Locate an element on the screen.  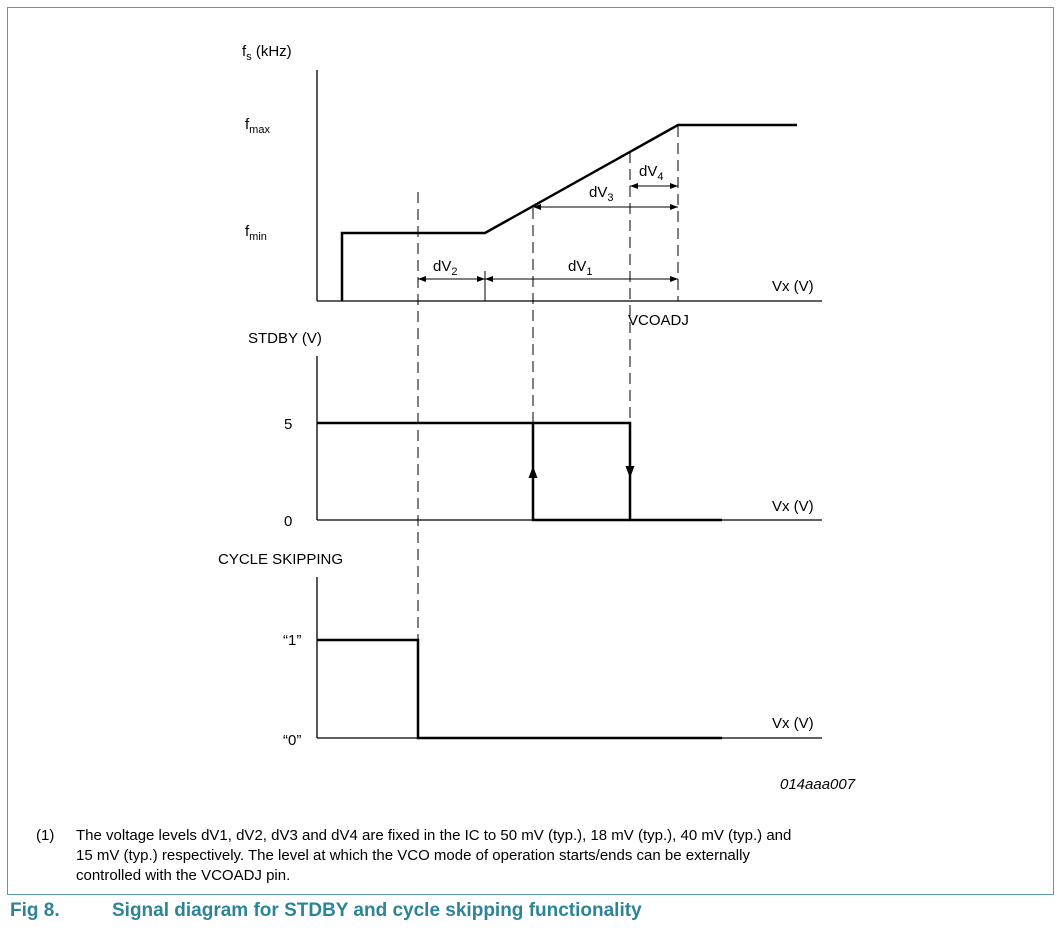
dv4-label: dV4 is located at coordinates (651, 173).